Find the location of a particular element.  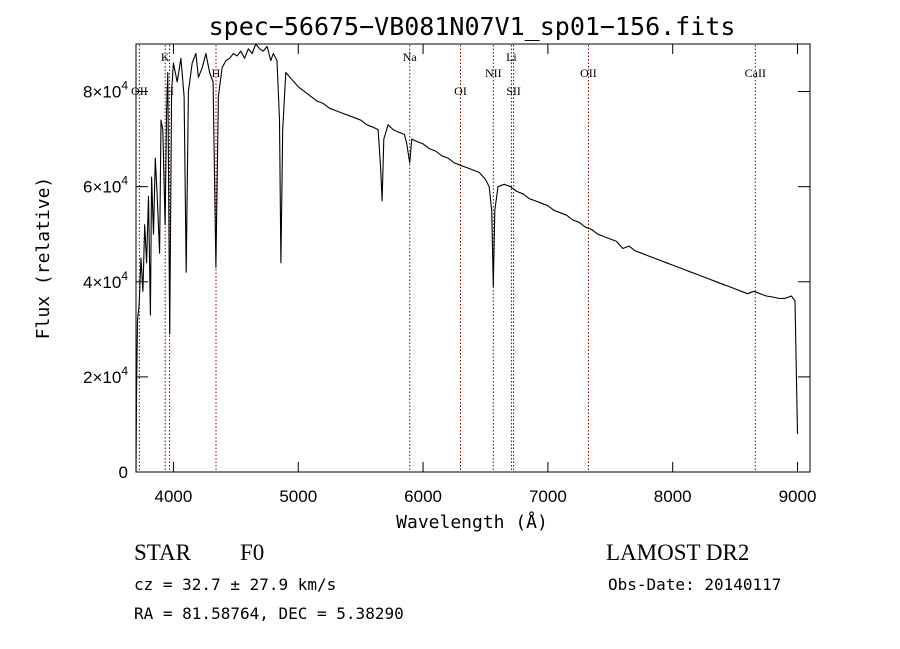

line-marker-label-5: OI is located at coordinates (460, 91).